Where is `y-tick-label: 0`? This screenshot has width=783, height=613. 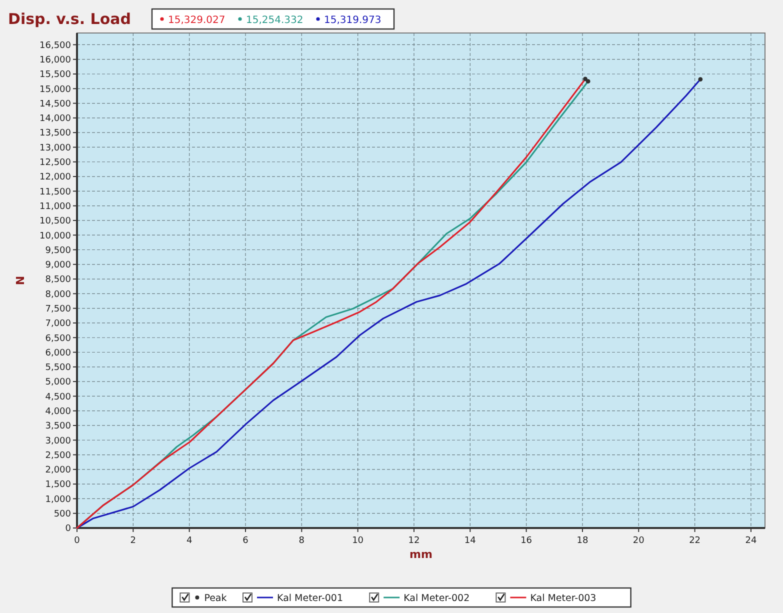 y-tick-label: 0 is located at coordinates (68, 529).